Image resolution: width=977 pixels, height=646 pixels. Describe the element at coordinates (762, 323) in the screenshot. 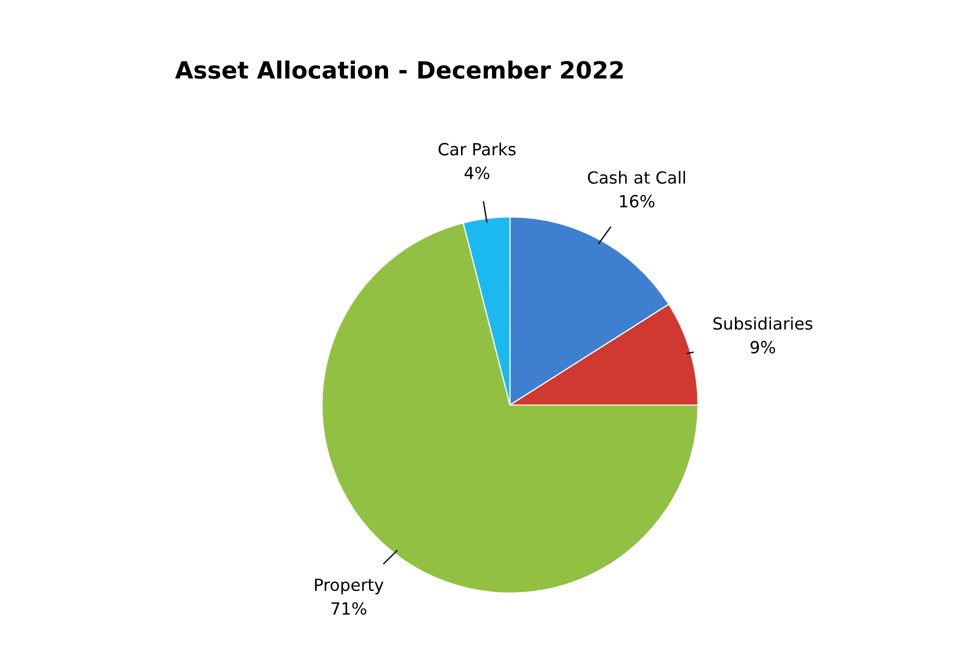

I see `slice-label: Subsidiaries` at that location.